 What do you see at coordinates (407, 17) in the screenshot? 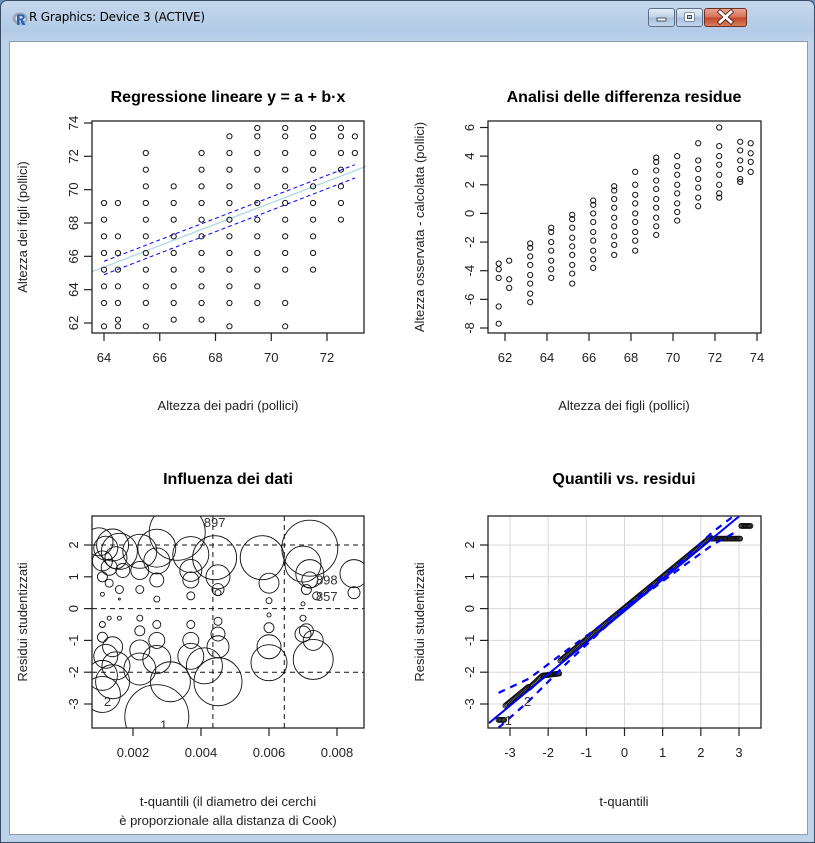
I see `title-bar: R Graphics: Device 3 (ACTIVE)` at bounding box center [407, 17].